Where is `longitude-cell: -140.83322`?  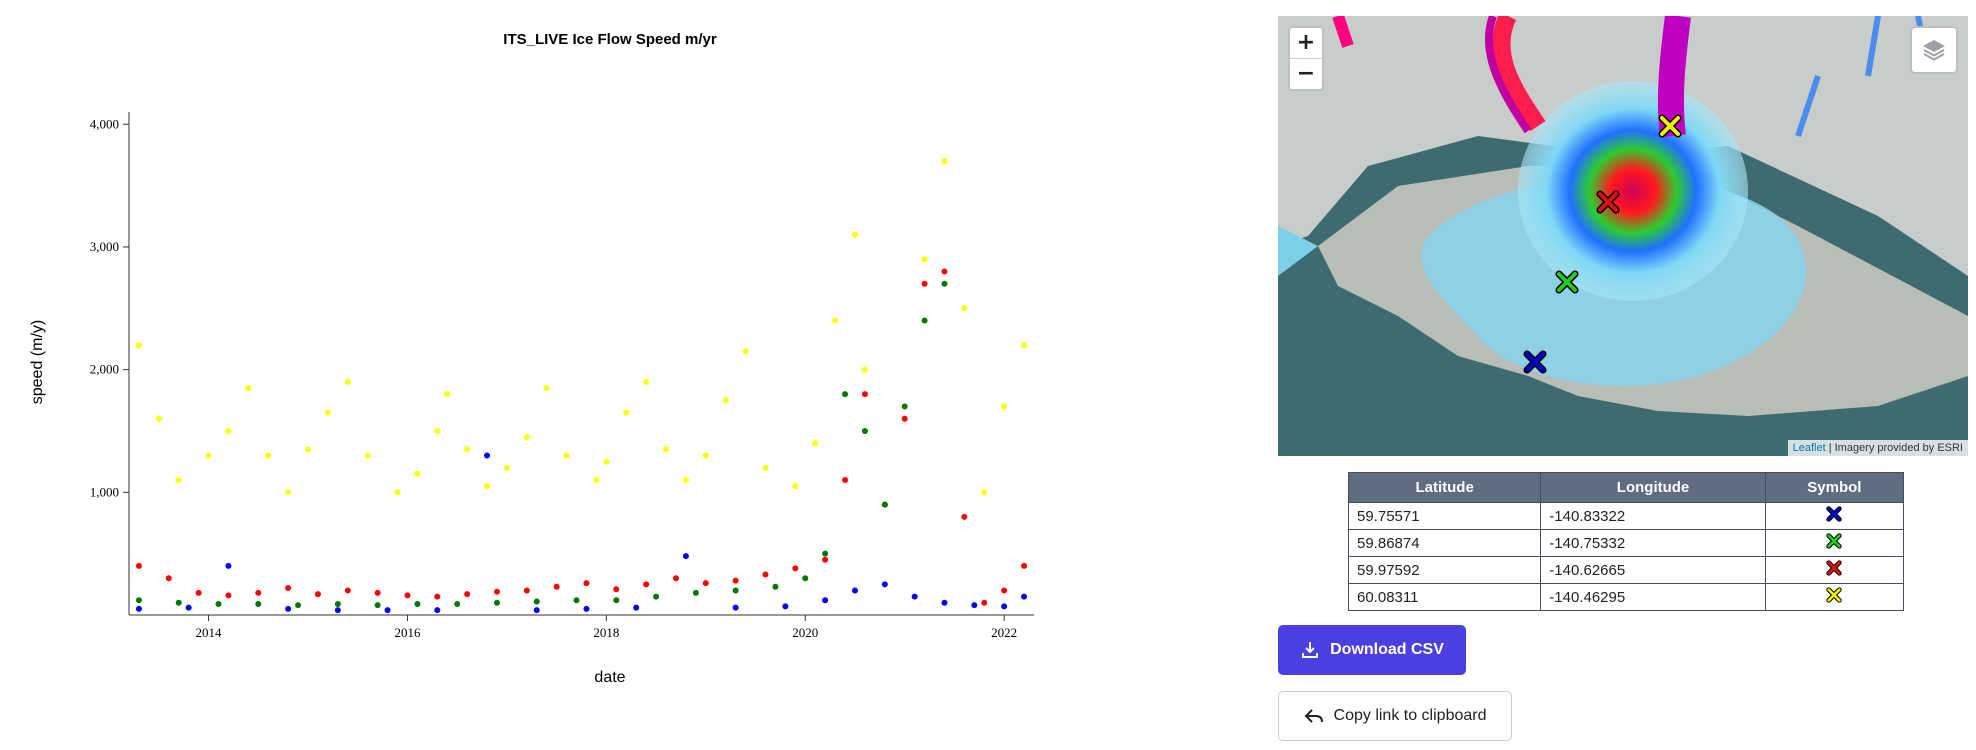
longitude-cell: -140.83322 is located at coordinates (1653, 516).